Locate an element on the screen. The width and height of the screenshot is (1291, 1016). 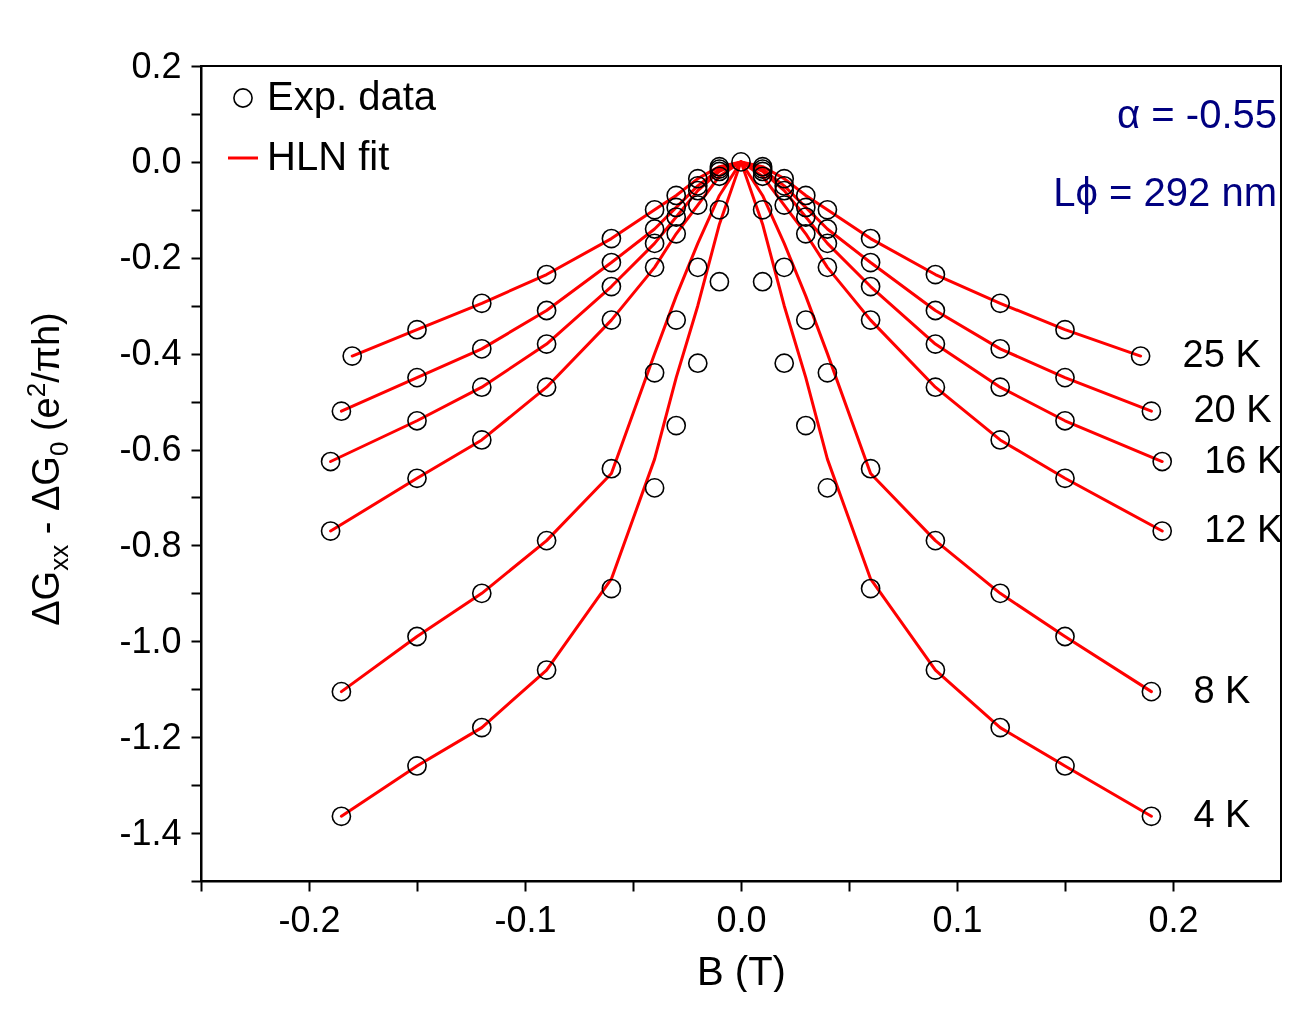
y-tick-label: -1.4 is located at coordinates (150, 832).